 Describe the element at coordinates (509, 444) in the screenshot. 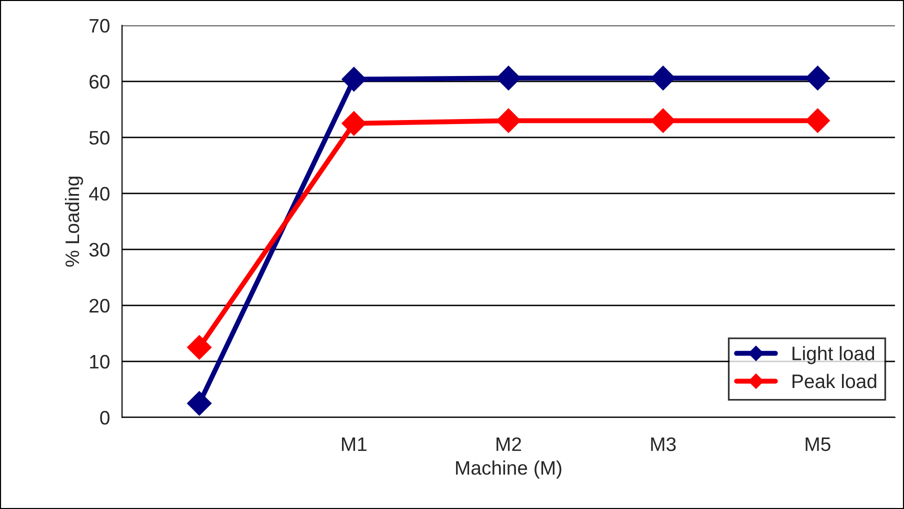

I see `x-tick-label: M2` at that location.